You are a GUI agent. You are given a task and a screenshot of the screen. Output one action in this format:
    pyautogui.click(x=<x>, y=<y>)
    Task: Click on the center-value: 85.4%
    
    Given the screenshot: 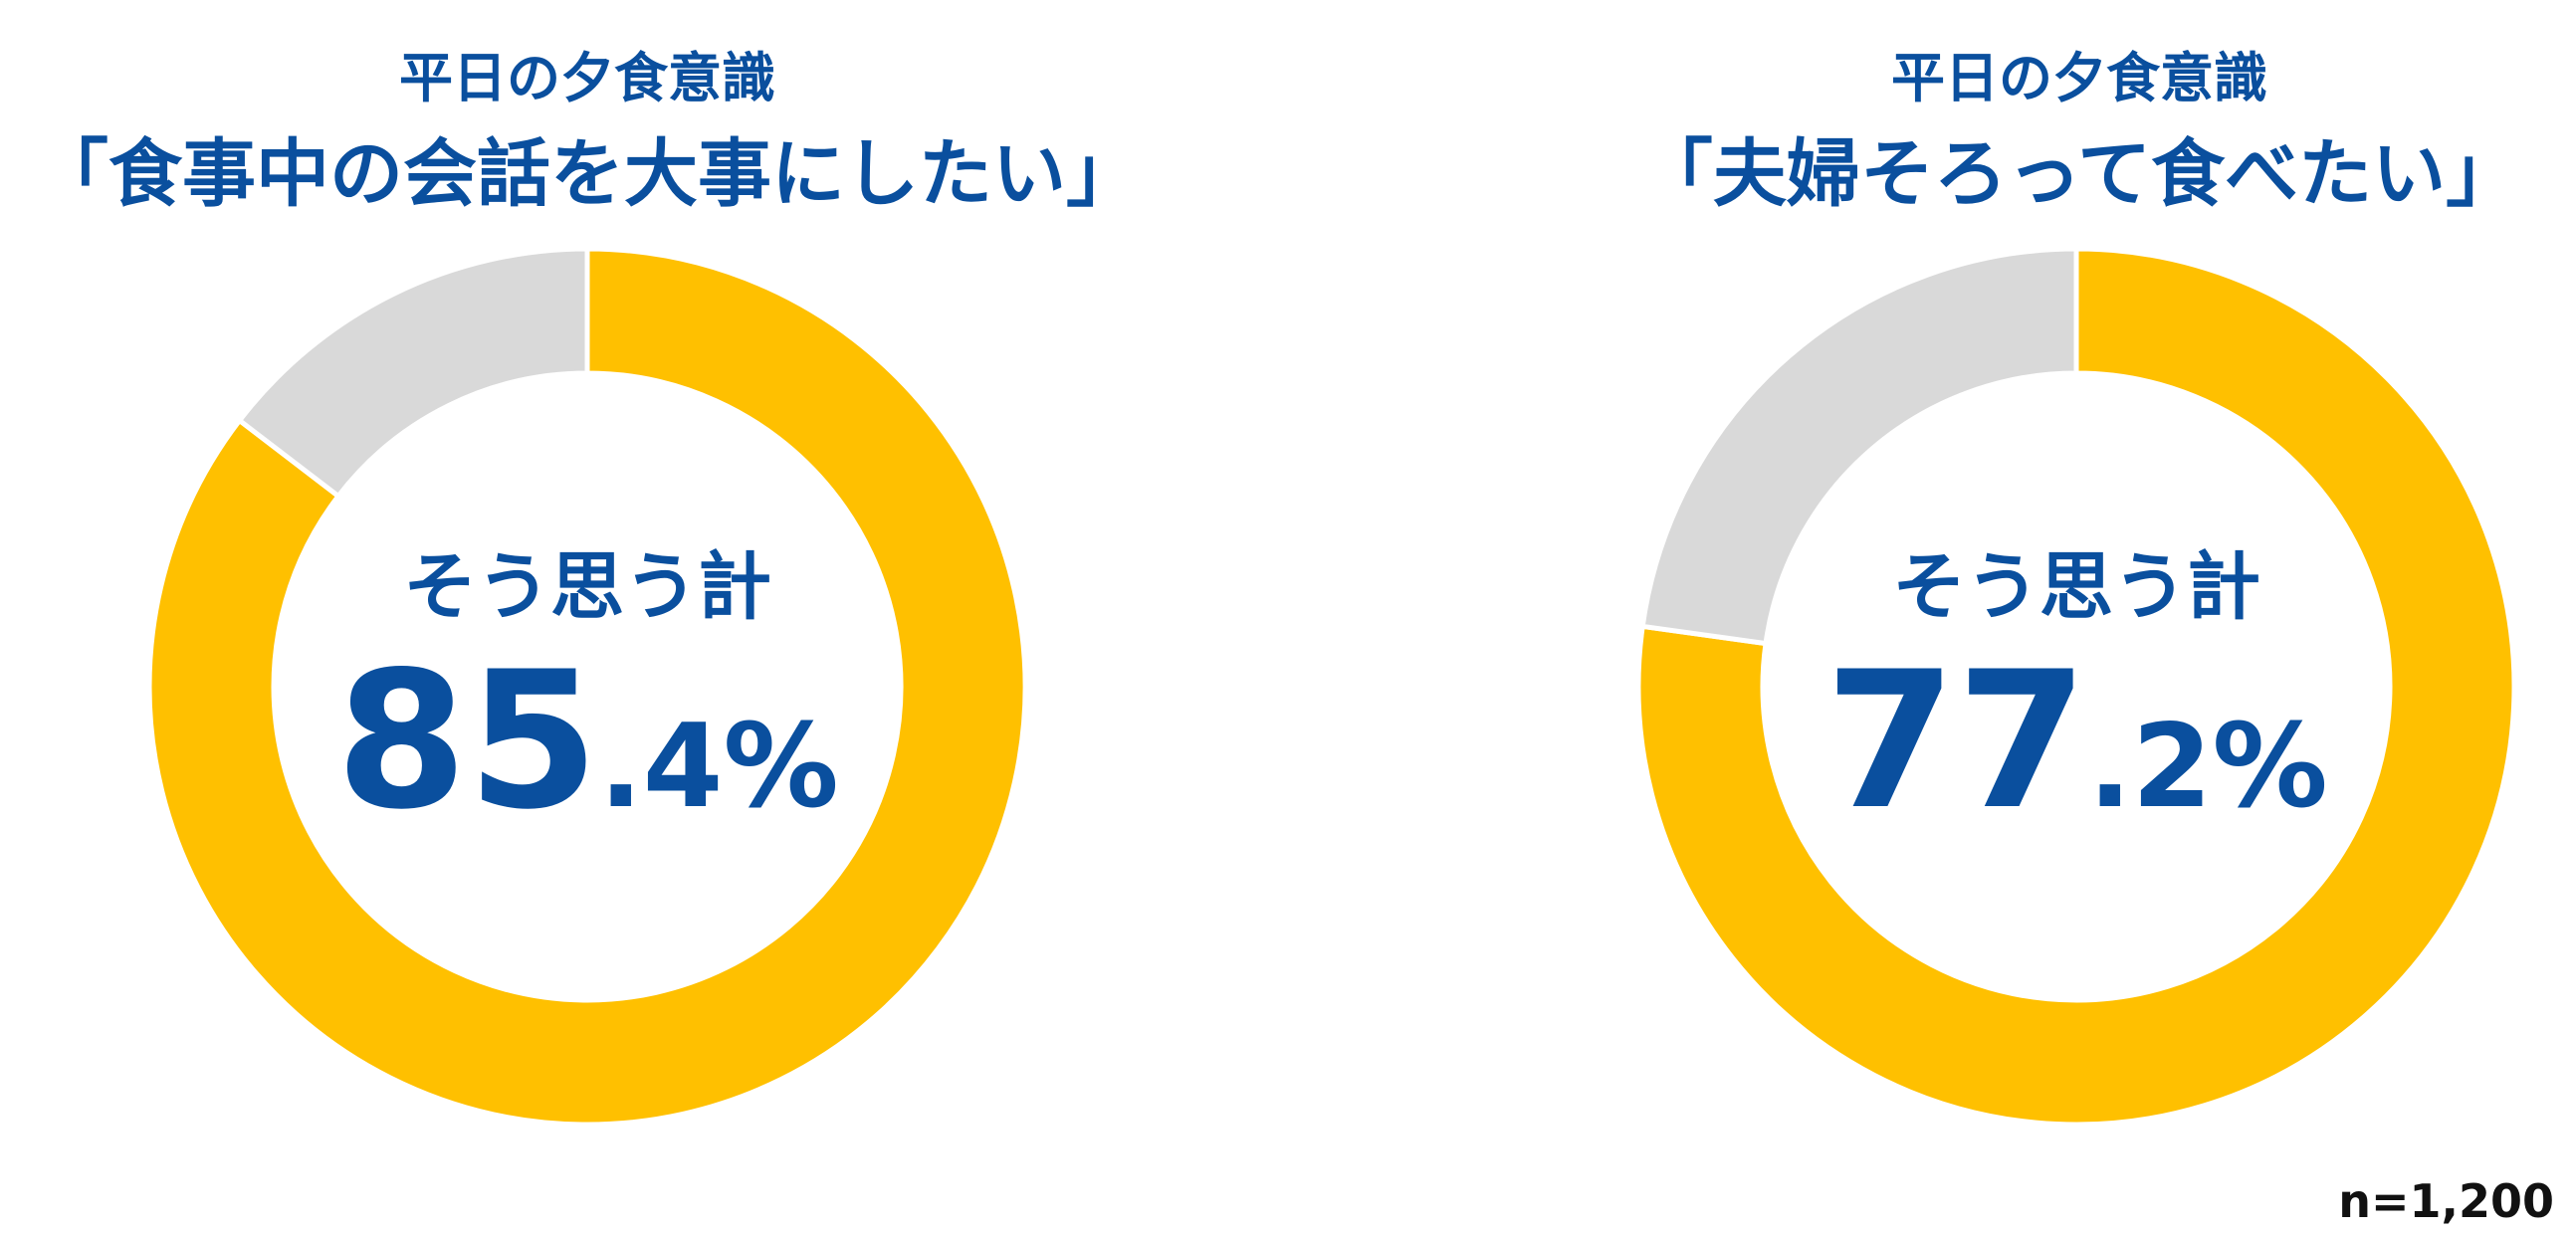 What is the action you would take?
    pyautogui.click(x=586, y=741)
    